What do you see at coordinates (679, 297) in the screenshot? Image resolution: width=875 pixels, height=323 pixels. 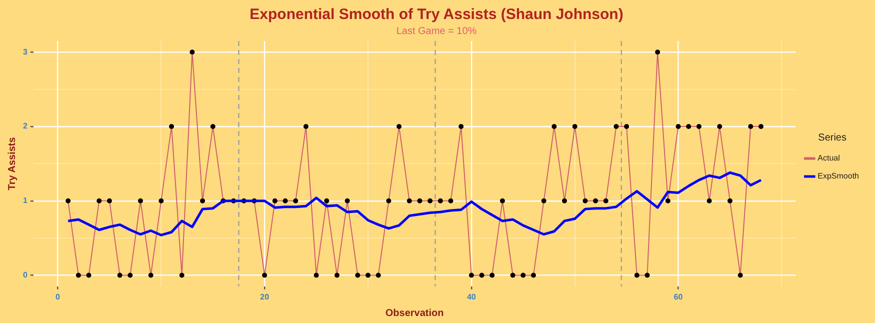 I see `x-tick-label: 60` at bounding box center [679, 297].